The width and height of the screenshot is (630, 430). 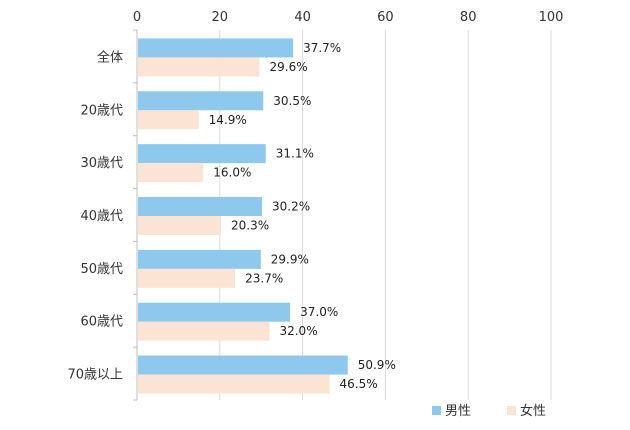 I want to click on data-label: 37.7%, so click(x=322, y=48).